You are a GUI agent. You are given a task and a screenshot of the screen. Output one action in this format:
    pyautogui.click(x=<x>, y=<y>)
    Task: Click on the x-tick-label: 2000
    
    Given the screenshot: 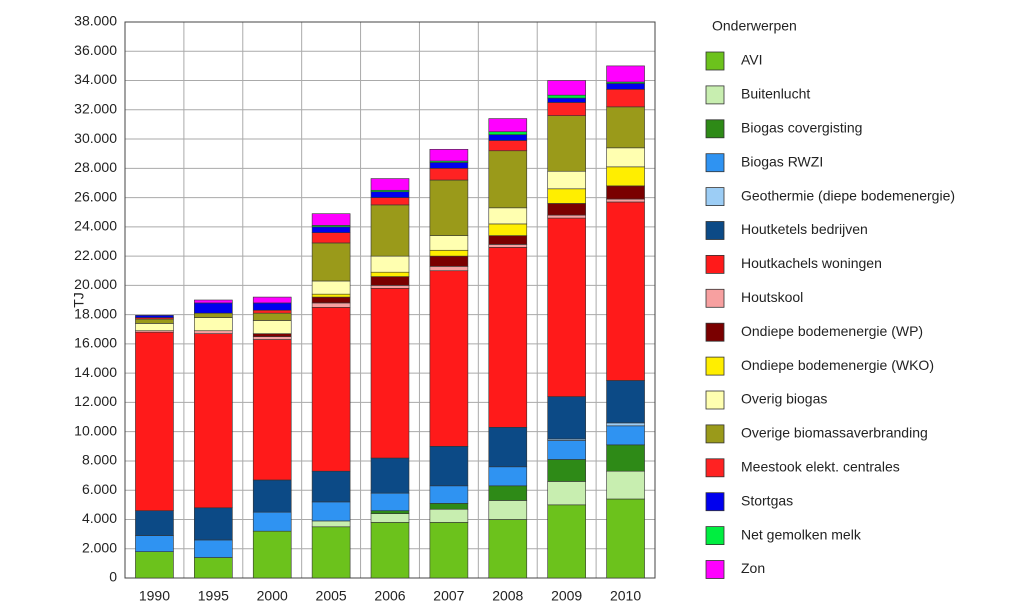 What is the action you would take?
    pyautogui.click(x=272, y=596)
    